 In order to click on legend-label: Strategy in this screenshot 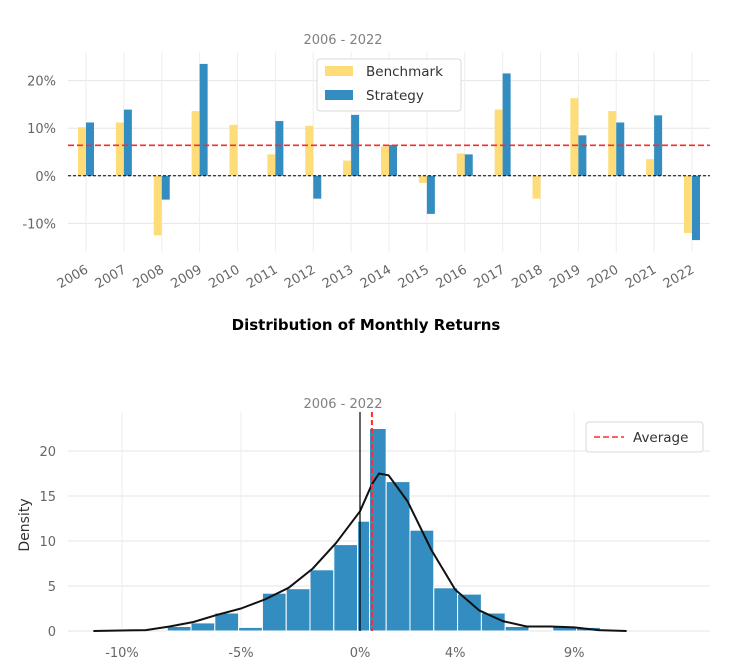, I will do `click(395, 96)`.